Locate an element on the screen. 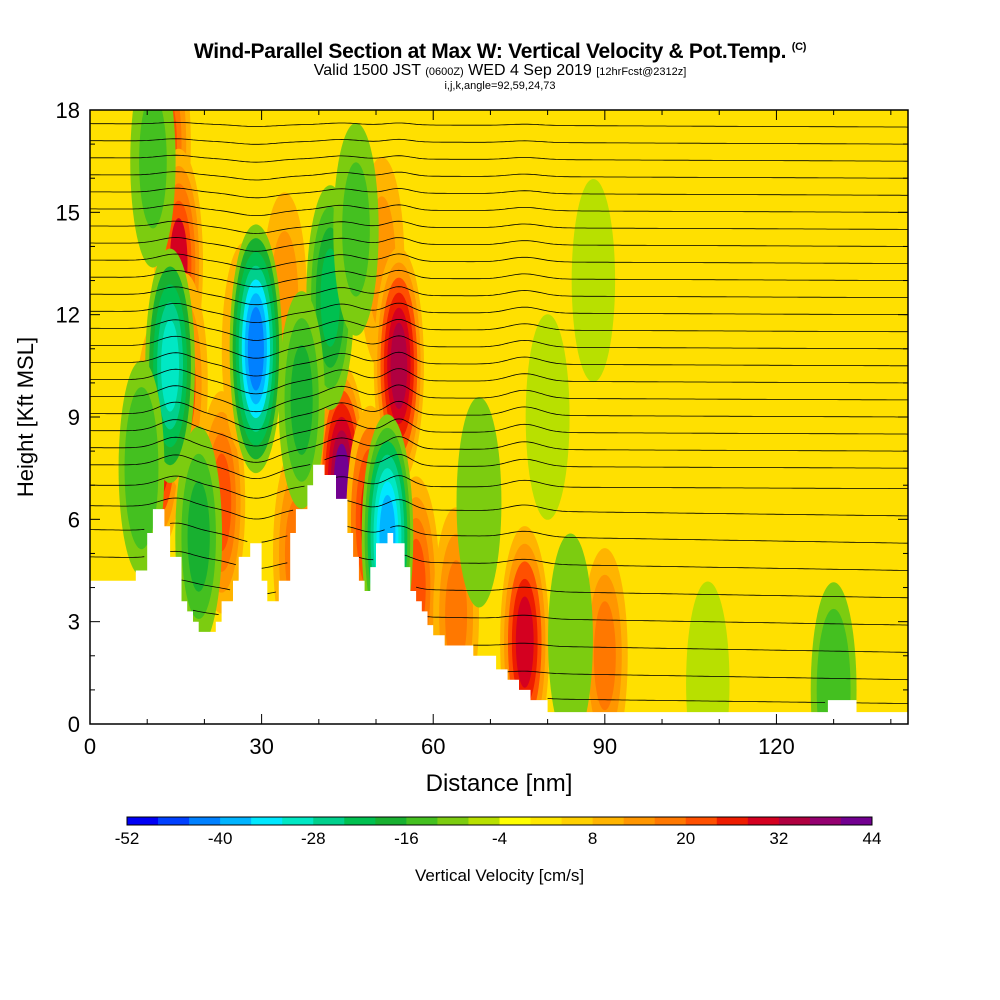 The image size is (1000, 1000). colorbar-tick-label: -40 is located at coordinates (220, 838).